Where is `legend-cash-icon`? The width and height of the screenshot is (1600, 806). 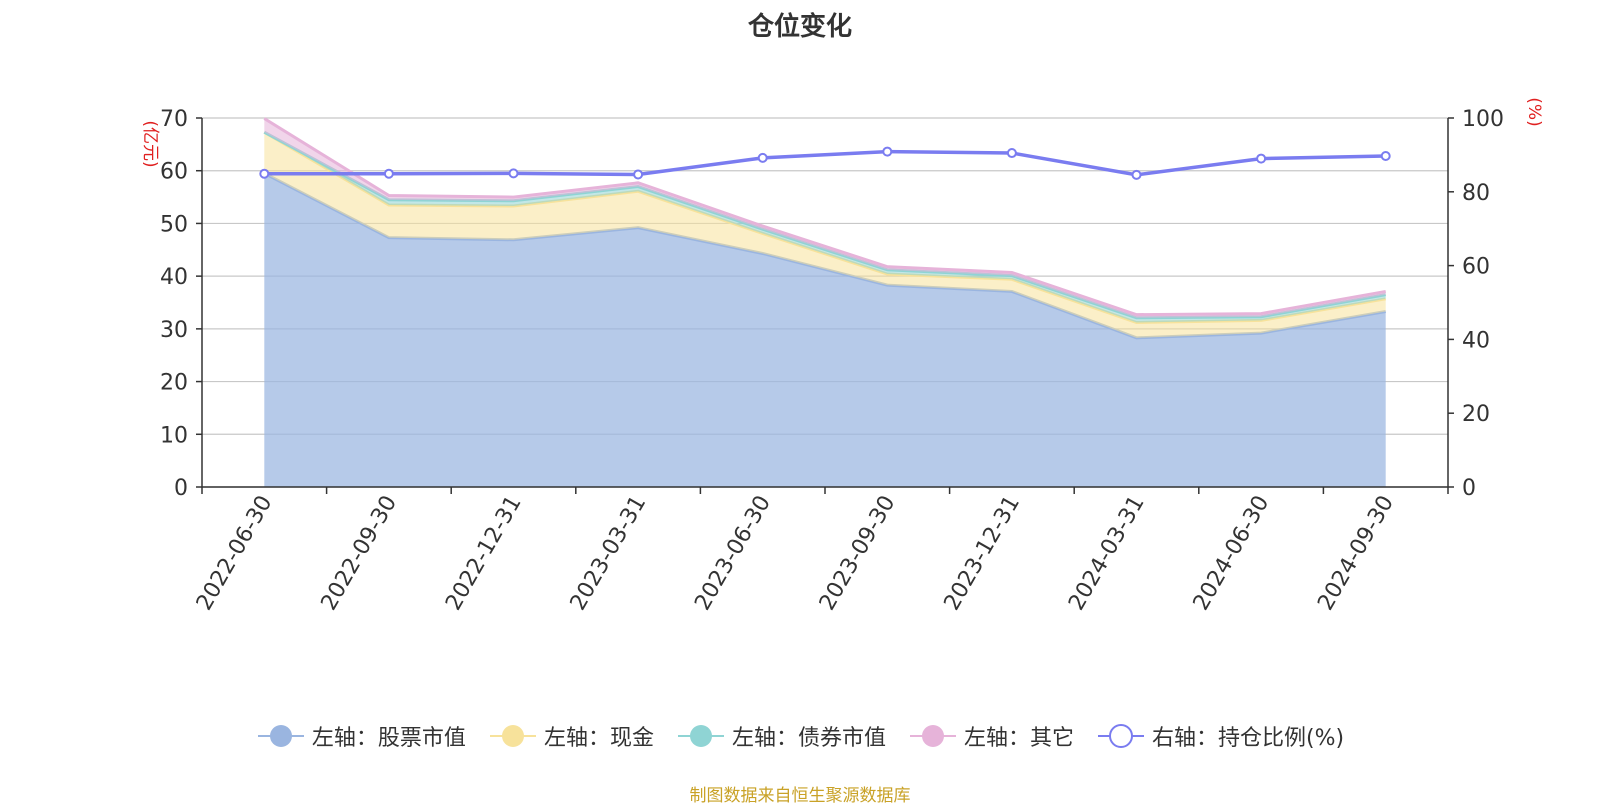
legend-cash-icon is located at coordinates (512, 736).